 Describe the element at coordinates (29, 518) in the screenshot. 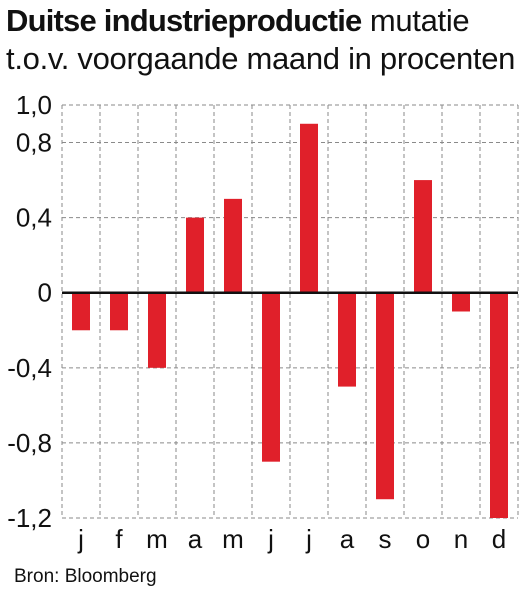

I see `y-tick-label: -1,2` at that location.